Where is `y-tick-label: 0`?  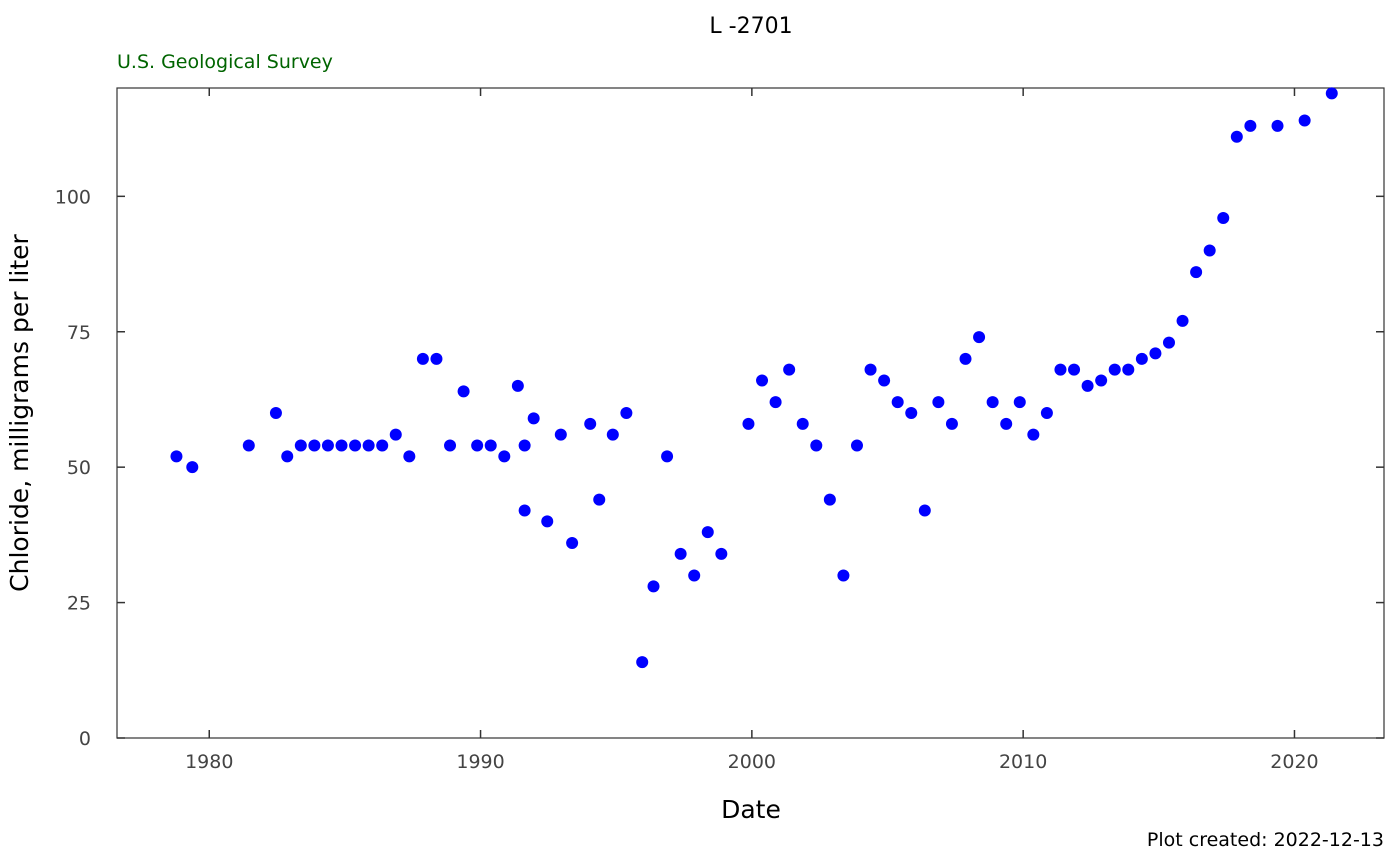
y-tick-label: 0 is located at coordinates (85, 739).